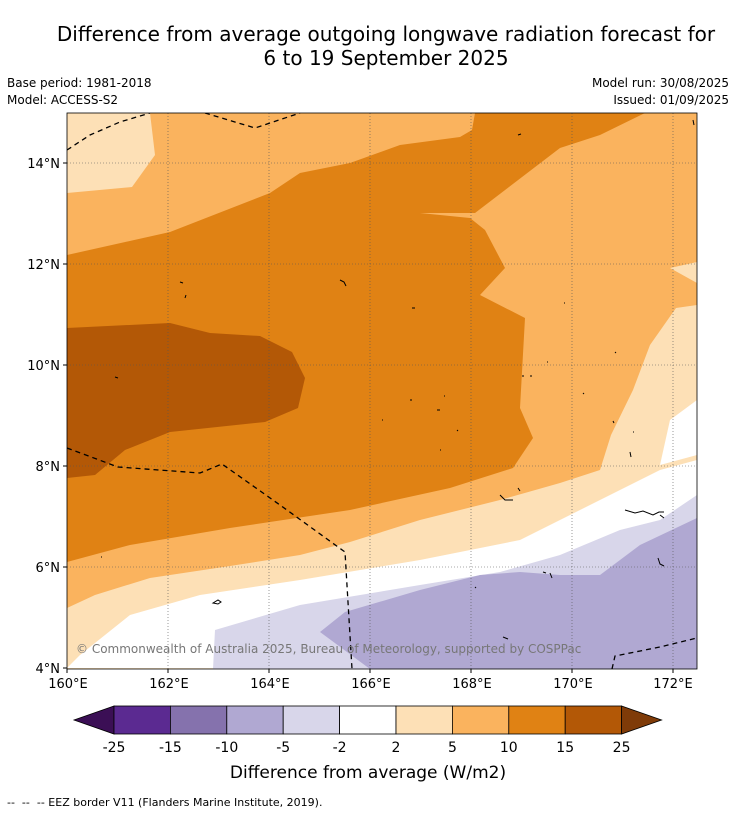 The width and height of the screenshot is (736, 816). What do you see at coordinates (368, 773) in the screenshot?
I see `colorbar-title: Difference from average (W/m2)` at bounding box center [368, 773].